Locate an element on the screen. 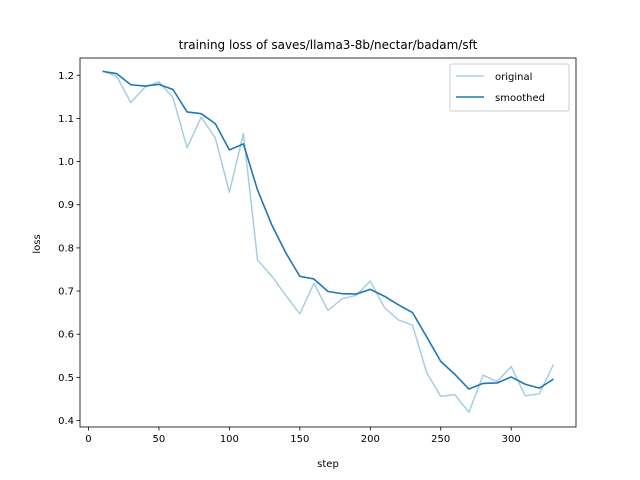 Image resolution: width=640 pixels, height=480 pixels. x-tick-label: 300 is located at coordinates (511, 439).